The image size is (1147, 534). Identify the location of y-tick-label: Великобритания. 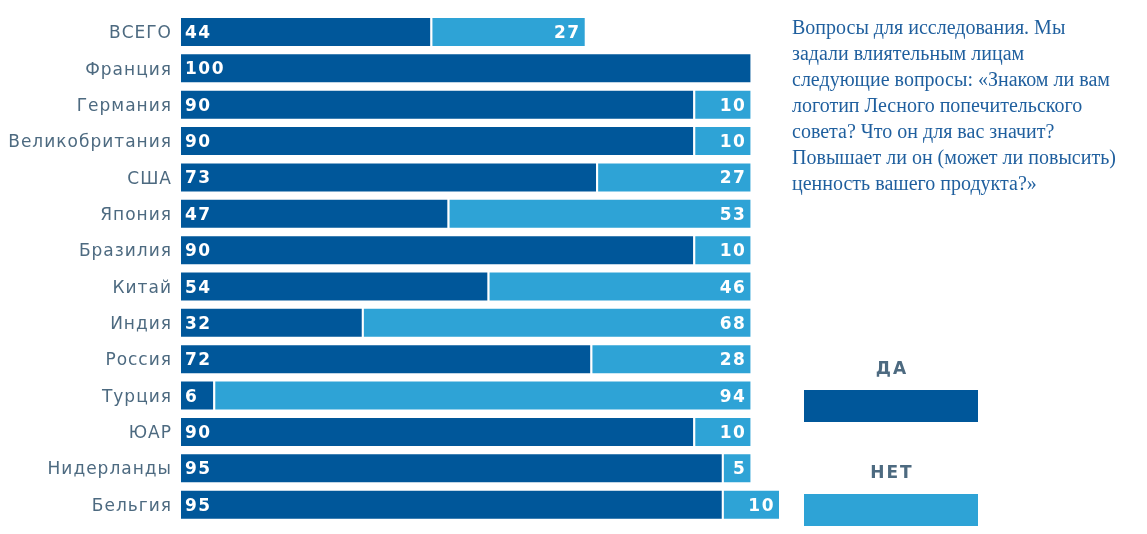
(90, 141).